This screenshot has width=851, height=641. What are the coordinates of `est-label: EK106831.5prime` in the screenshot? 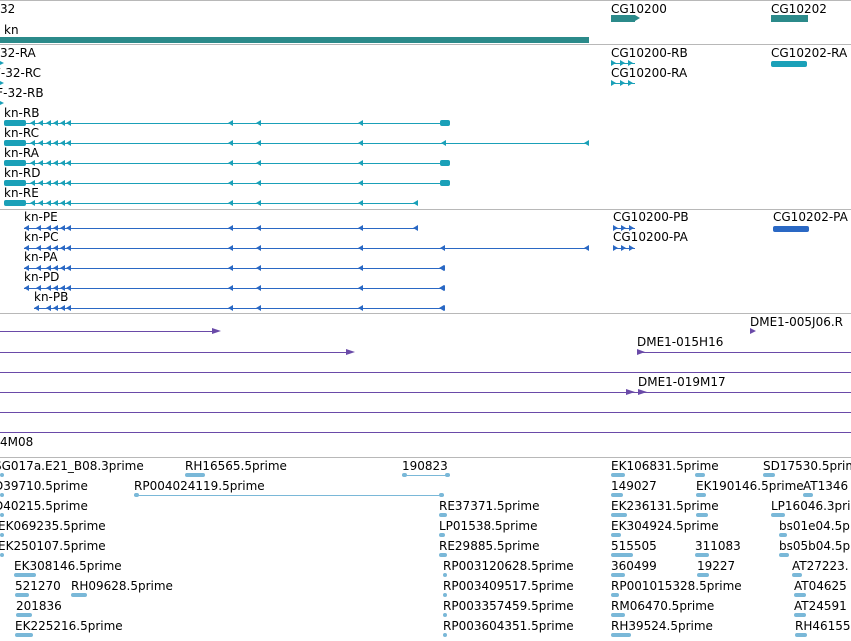 It's located at (665, 466).